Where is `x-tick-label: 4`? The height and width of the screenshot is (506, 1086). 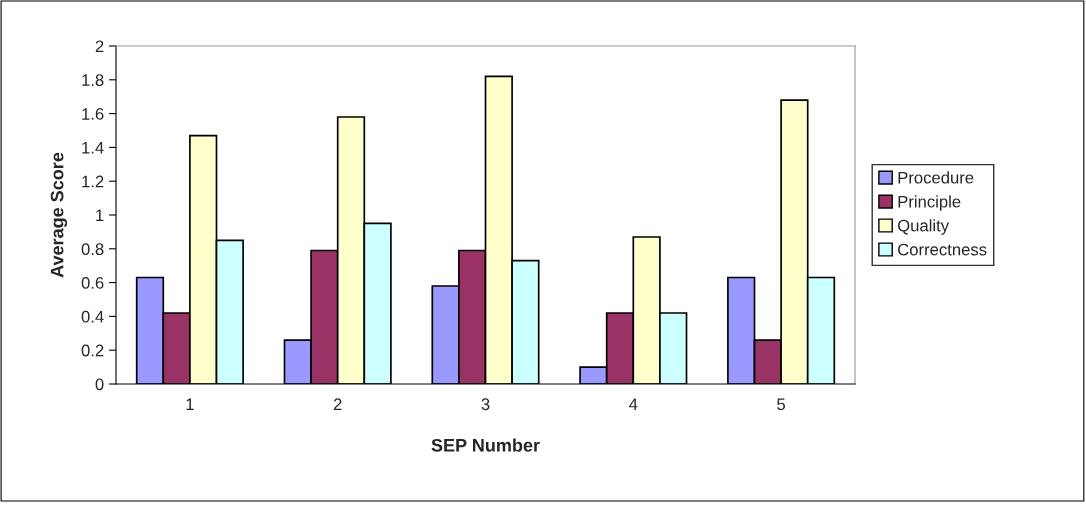
x-tick-label: 4 is located at coordinates (633, 404).